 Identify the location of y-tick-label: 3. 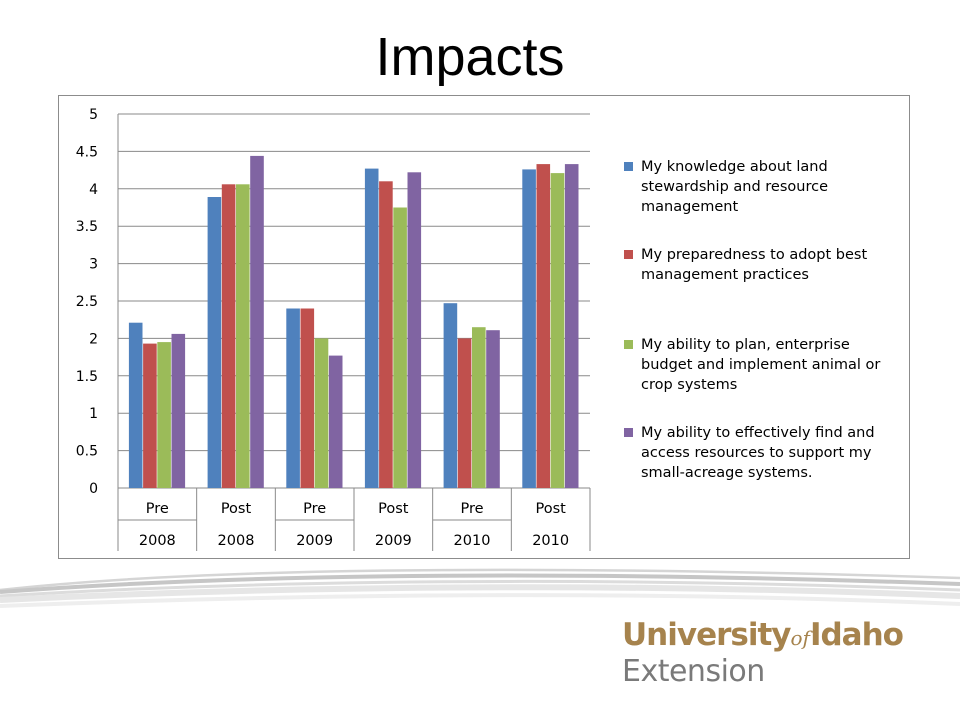
(93, 265).